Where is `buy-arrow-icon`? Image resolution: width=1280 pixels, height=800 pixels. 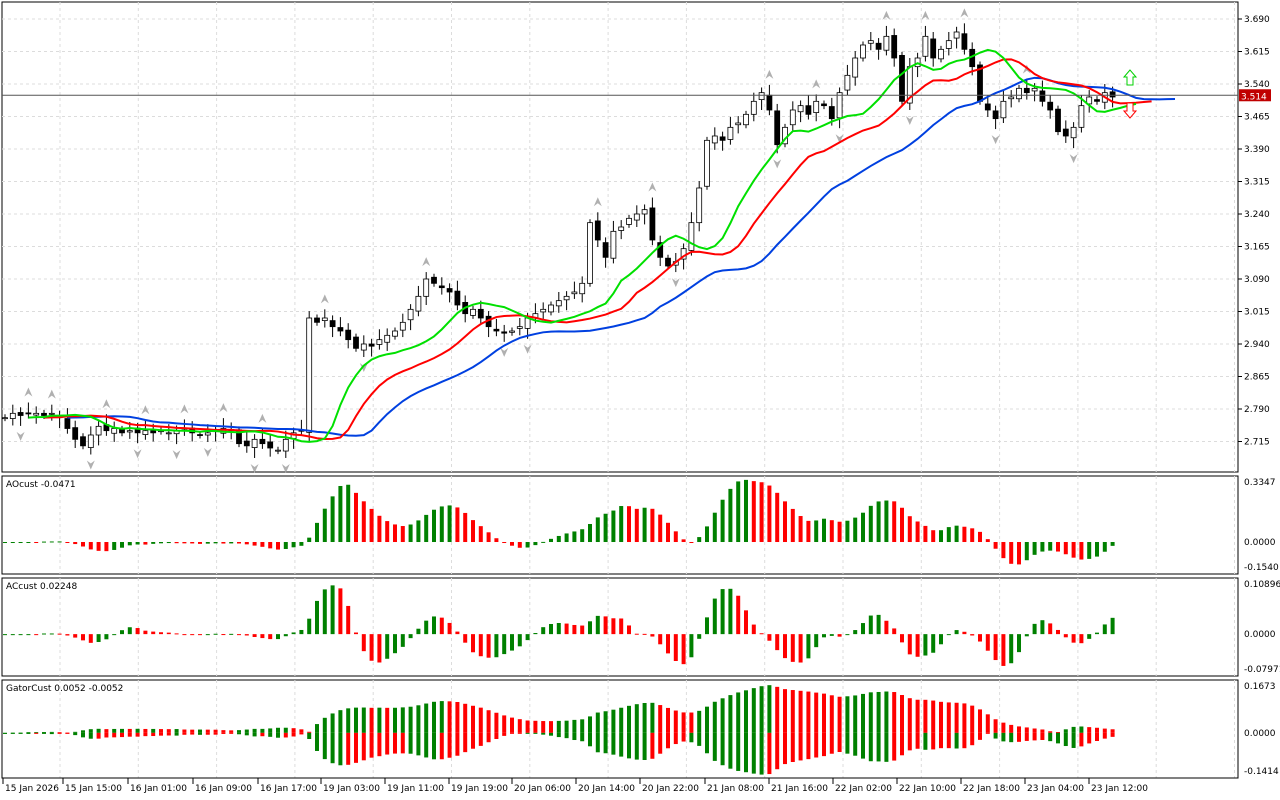
buy-arrow-icon is located at coordinates (1130, 77).